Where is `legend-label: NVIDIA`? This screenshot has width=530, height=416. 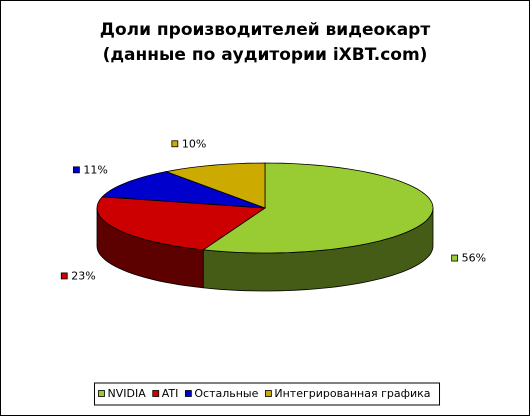
legend-label: NVIDIA is located at coordinates (126, 393).